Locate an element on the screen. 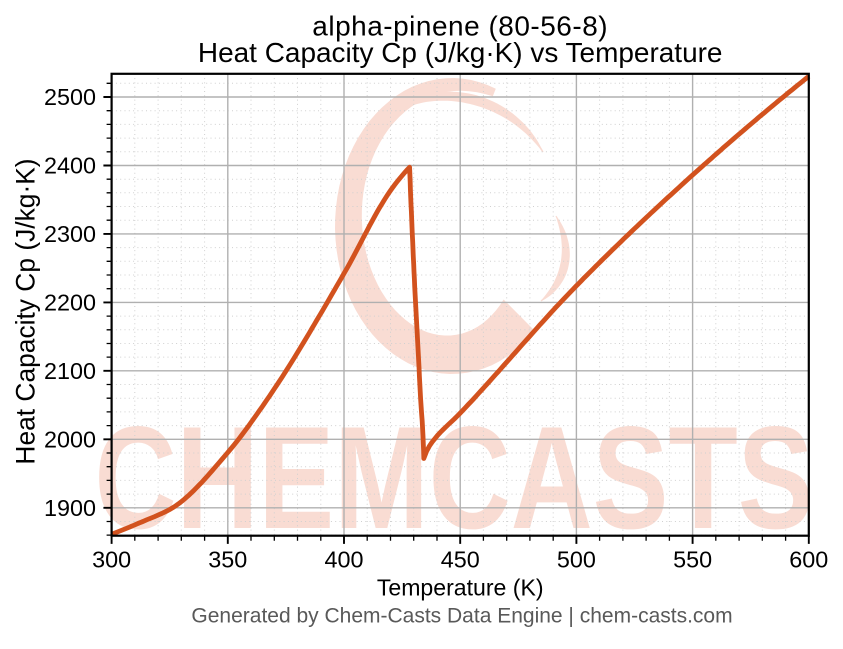 This screenshot has height=649, width=843. svg-text:Heat Capacity Cp (J/kg·K) vs T: Heat Capacity Cp (J/kg·K) vs Temperature is located at coordinates (460, 52).